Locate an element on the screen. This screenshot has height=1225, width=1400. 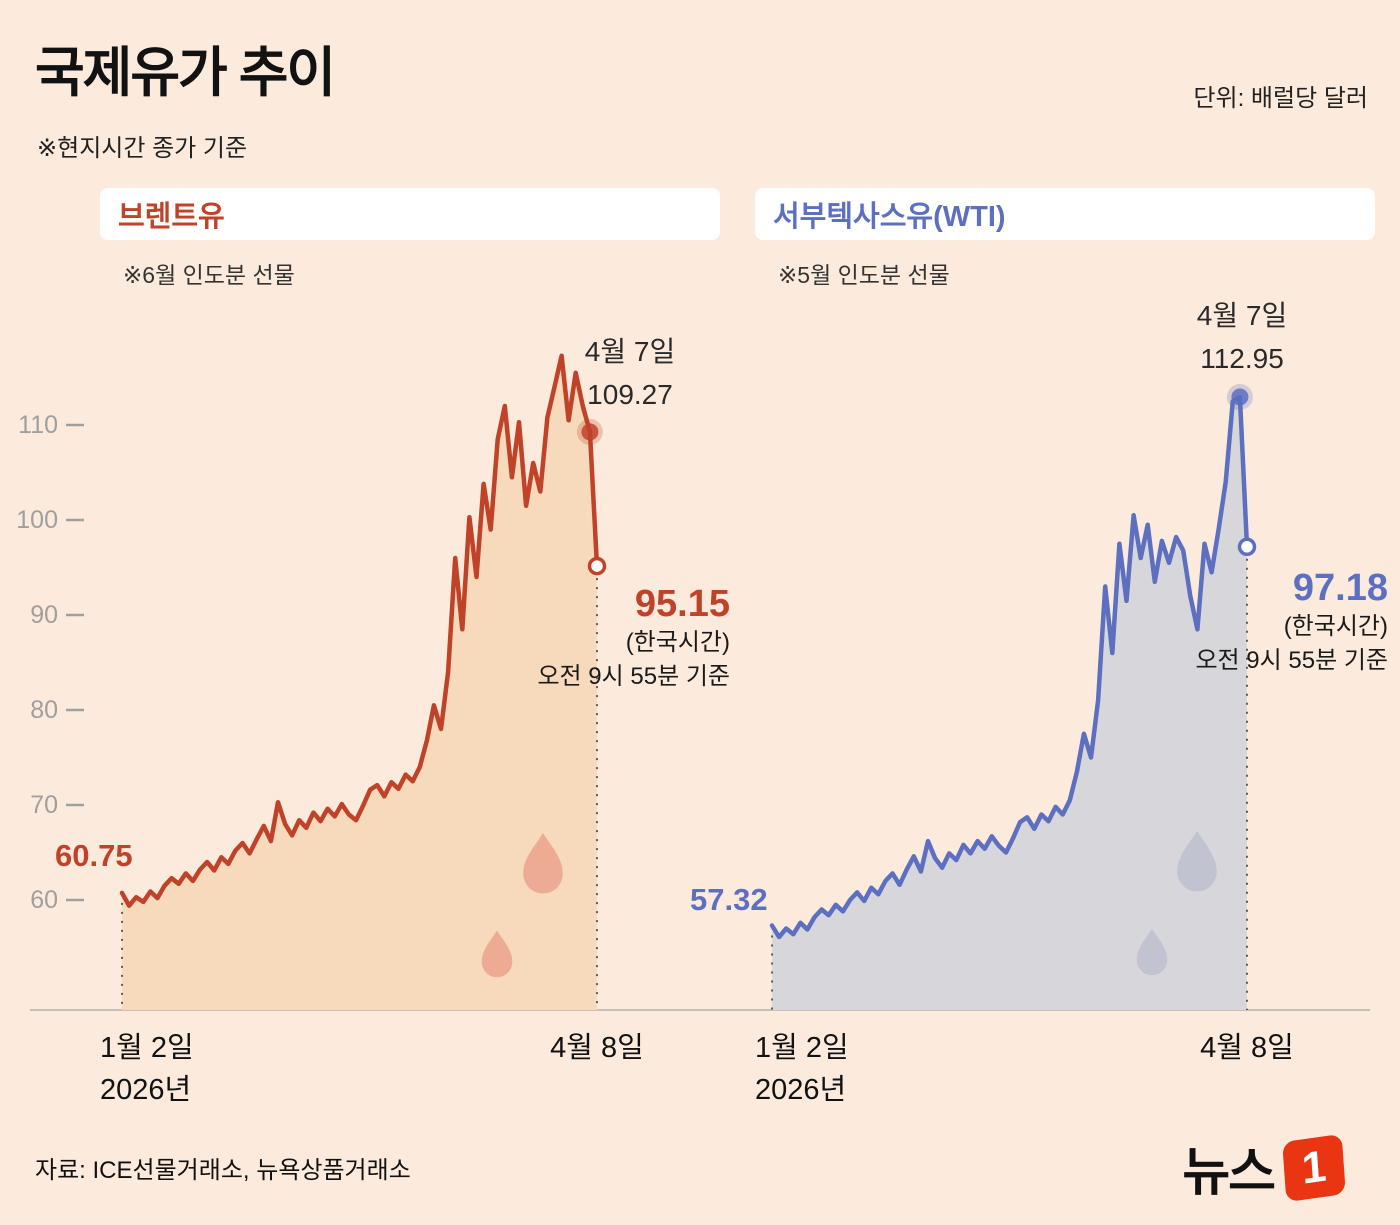
brent-xaxis-start-date: 1월 2일 is located at coordinates (147, 1048).